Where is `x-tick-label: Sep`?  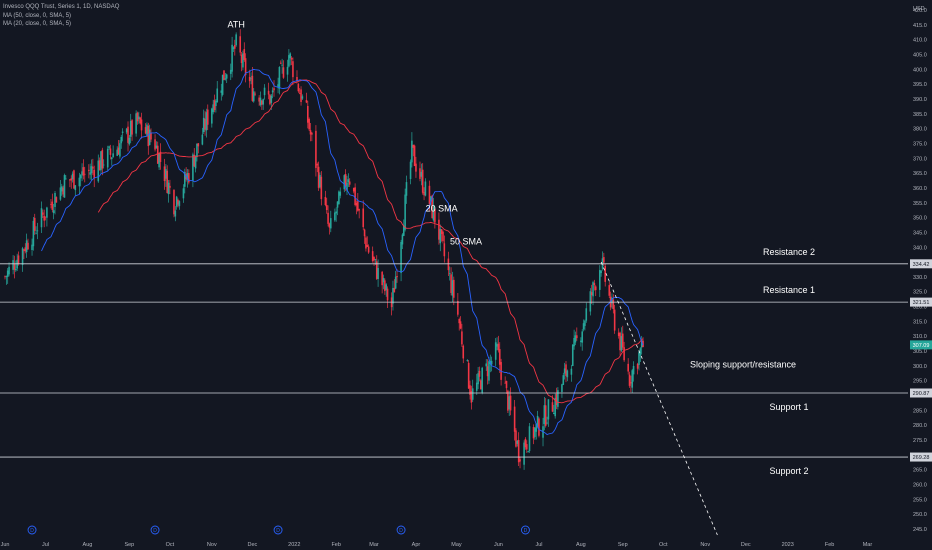 x-tick-label: Sep is located at coordinates (623, 545).